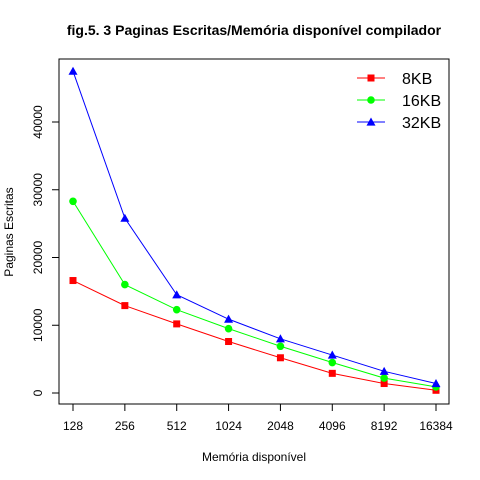  I want to click on legend-marker-16KB, so click(371, 100).